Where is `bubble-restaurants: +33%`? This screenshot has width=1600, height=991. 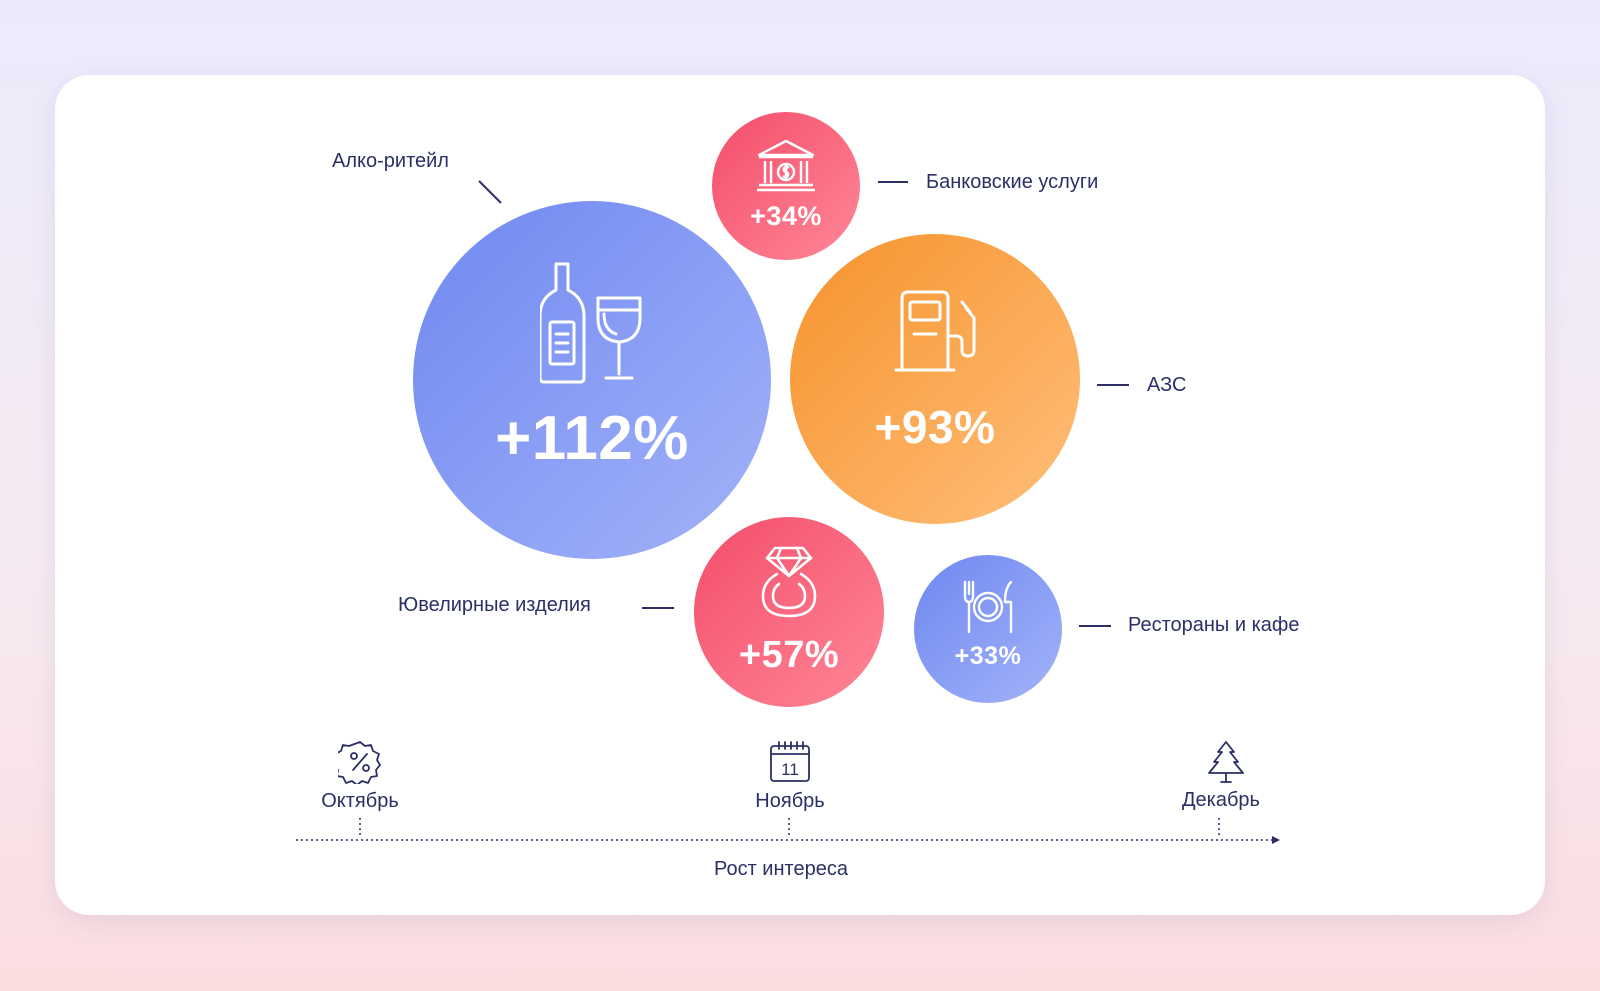
bubble-restaurants: +33% is located at coordinates (988, 629).